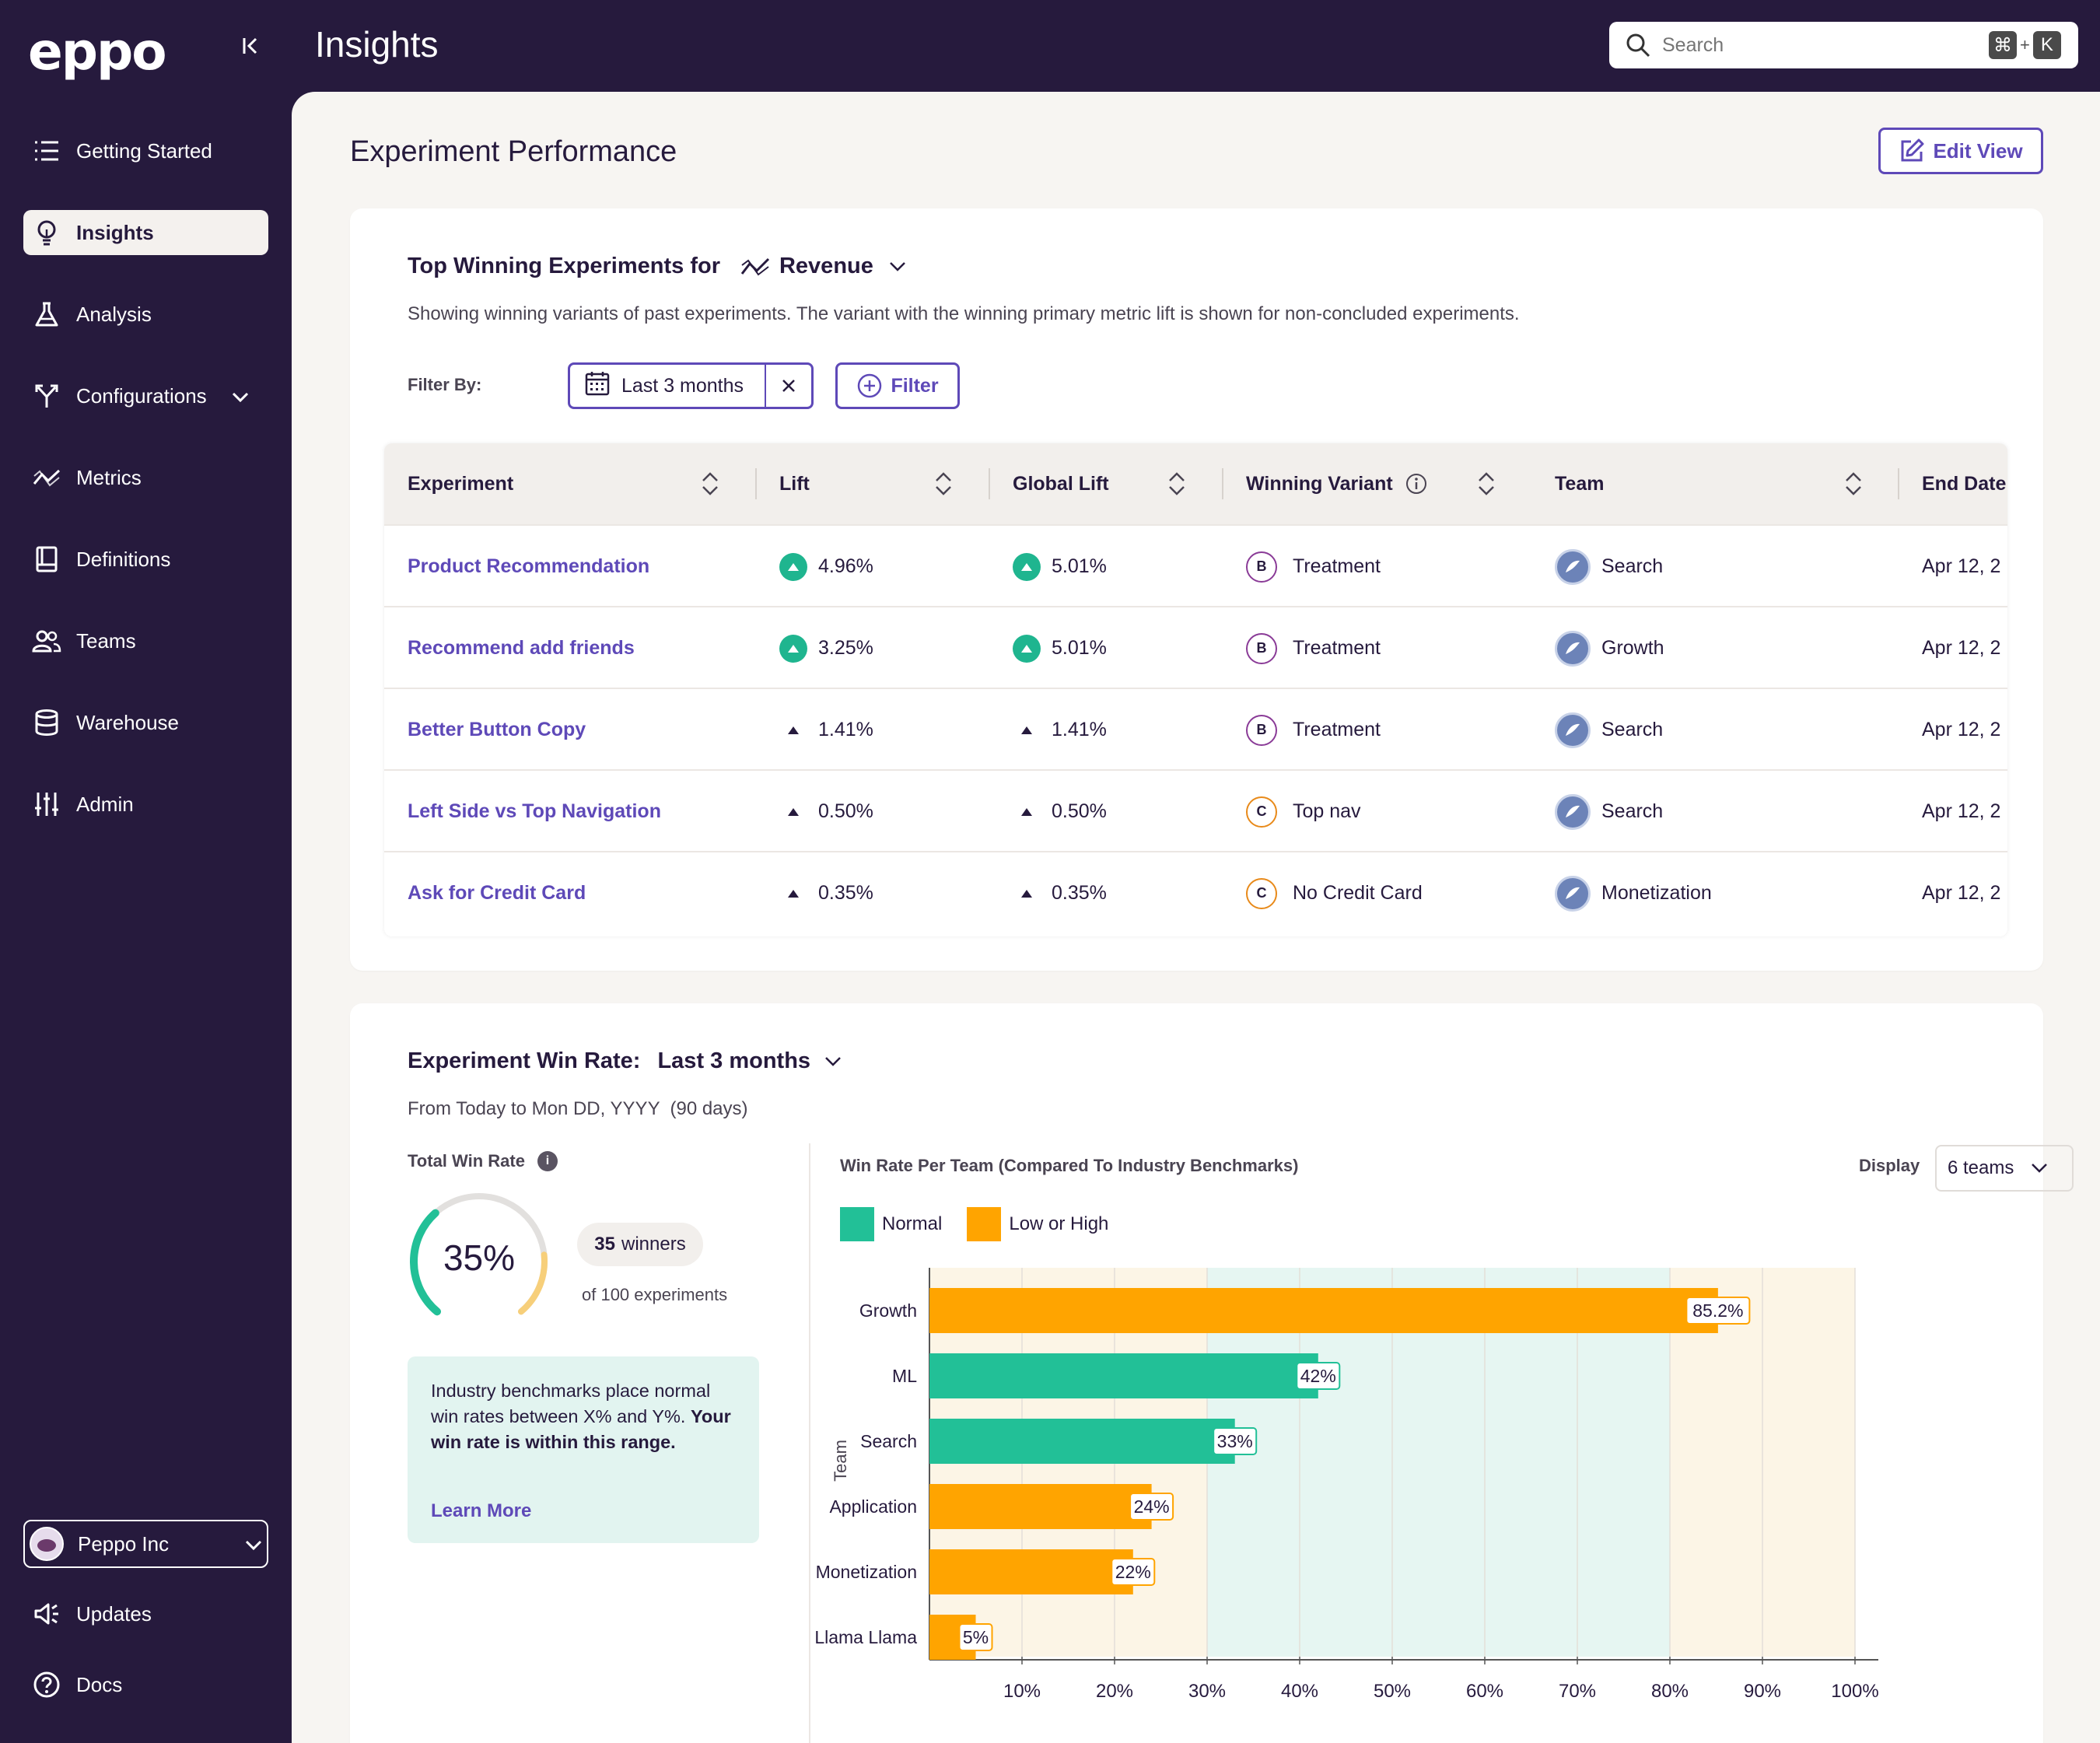  I want to click on x-tick-label: 10%, so click(1022, 1691).